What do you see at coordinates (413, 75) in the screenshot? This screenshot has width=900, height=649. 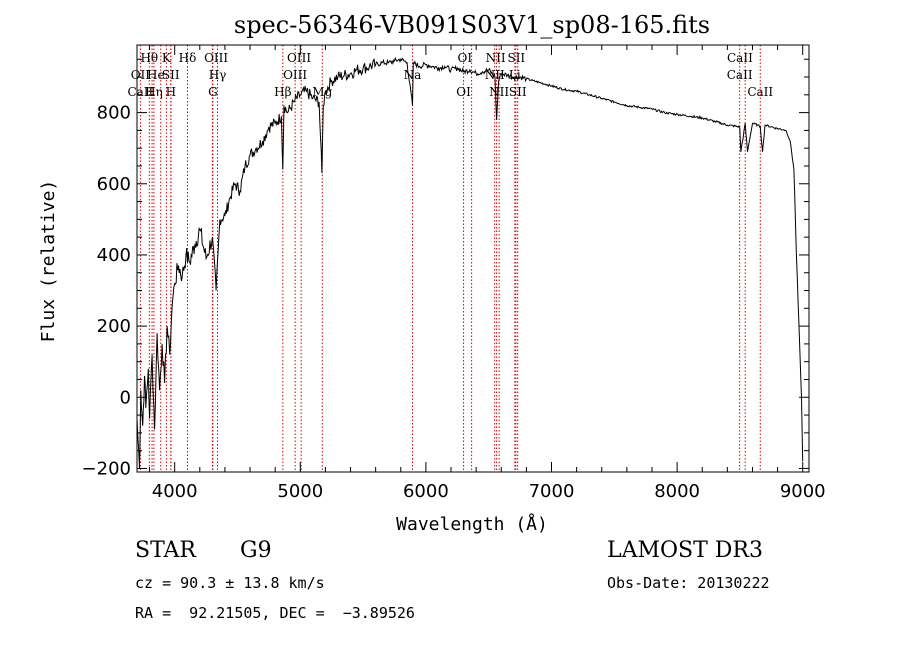 I see `spectral-line-label: Na` at bounding box center [413, 75].